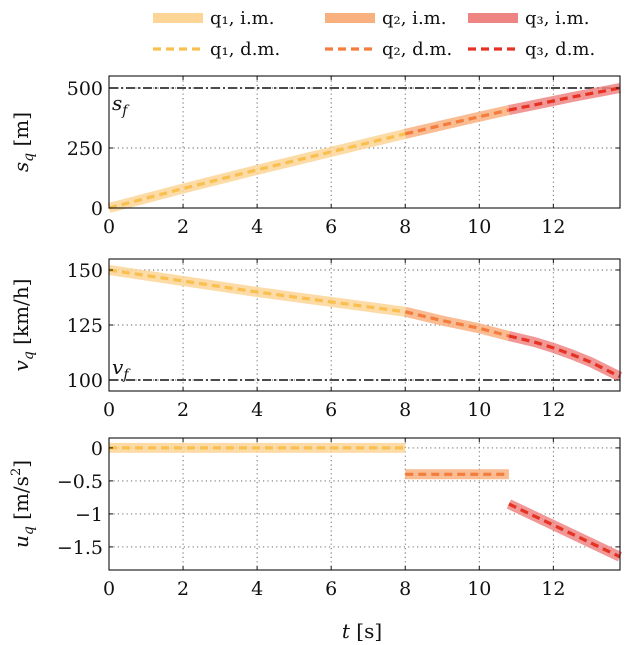 This screenshot has width=628, height=645. What do you see at coordinates (80, 548) in the screenshot?
I see `y-tick-label: −1.5` at bounding box center [80, 548].